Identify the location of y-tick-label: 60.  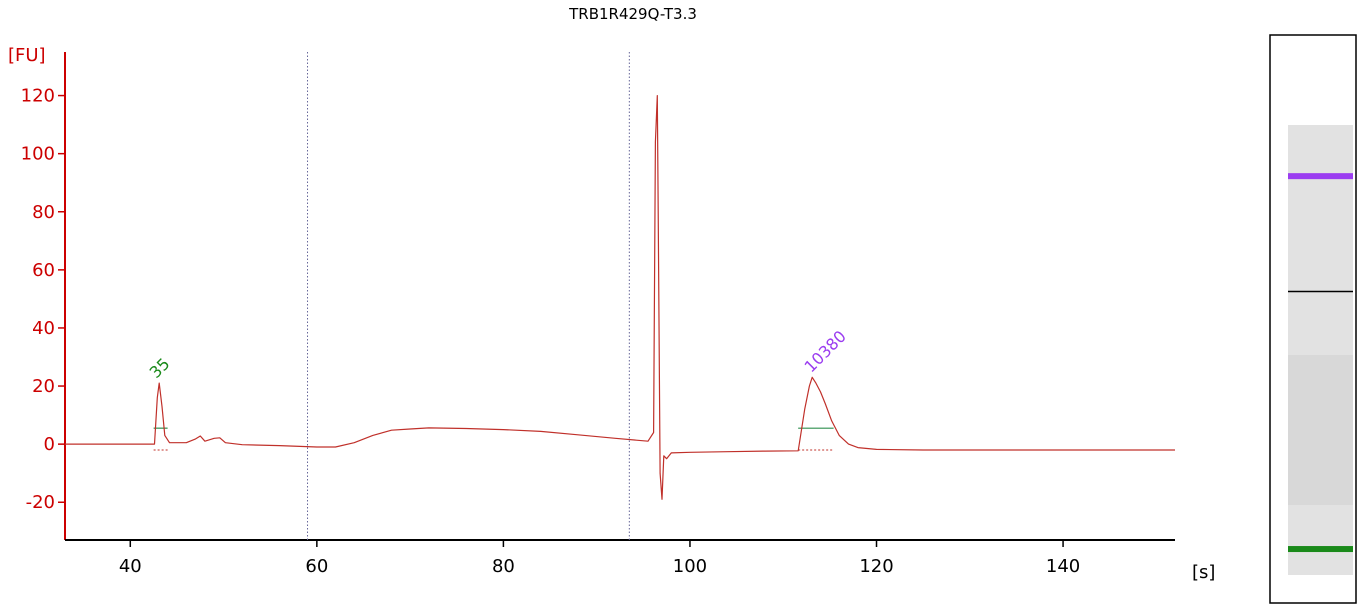
(43, 270).